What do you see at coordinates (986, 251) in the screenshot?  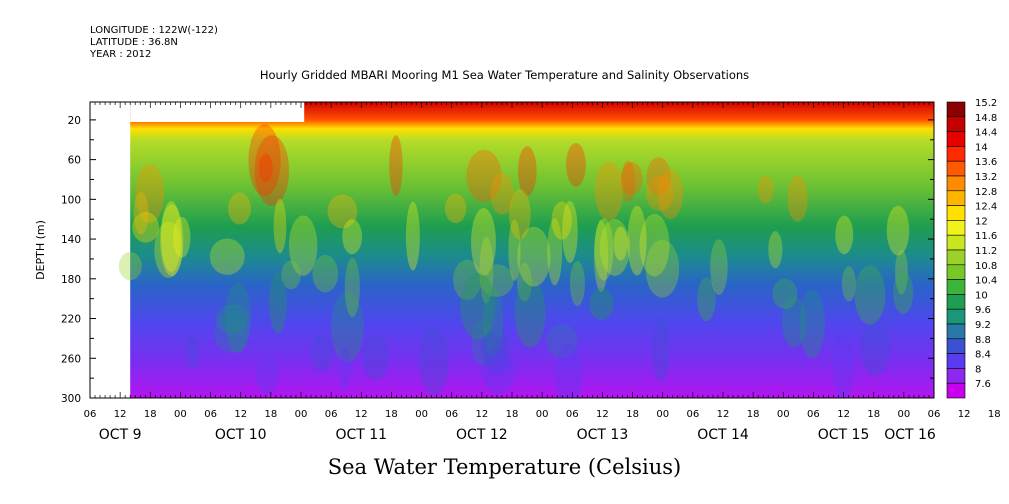 I see `colorbar-label: 11.2` at bounding box center [986, 251].